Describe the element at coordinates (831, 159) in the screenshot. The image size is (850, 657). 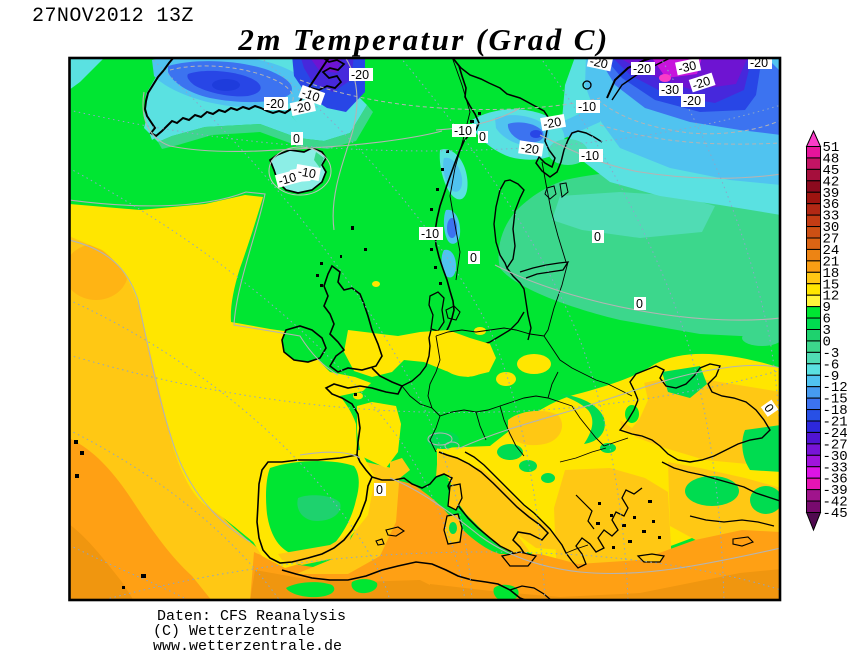
I see `svg-text: 48` at that location.